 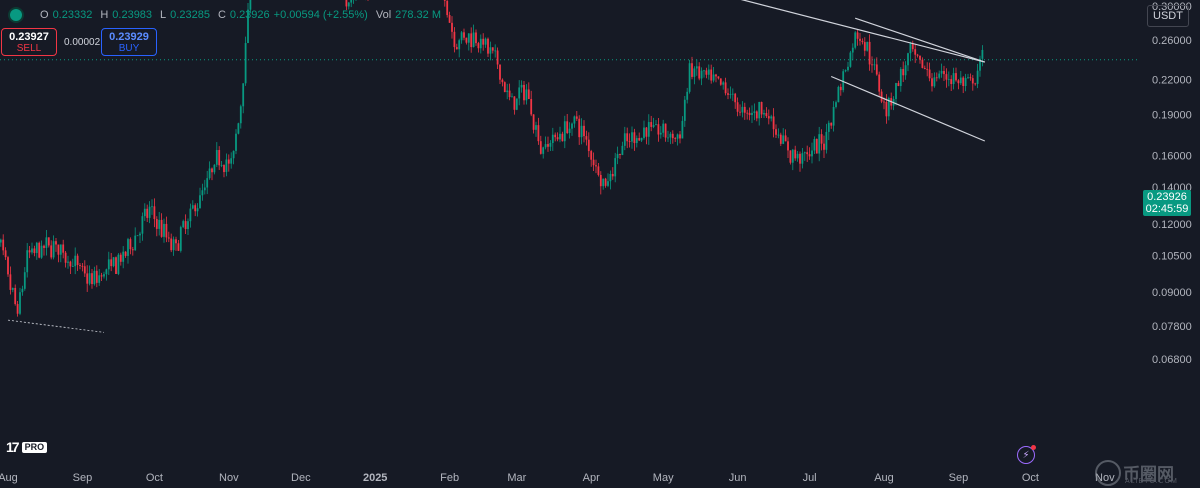 What do you see at coordinates (29, 42) in the screenshot?
I see `sell-button: 0.23927 SELL` at bounding box center [29, 42].